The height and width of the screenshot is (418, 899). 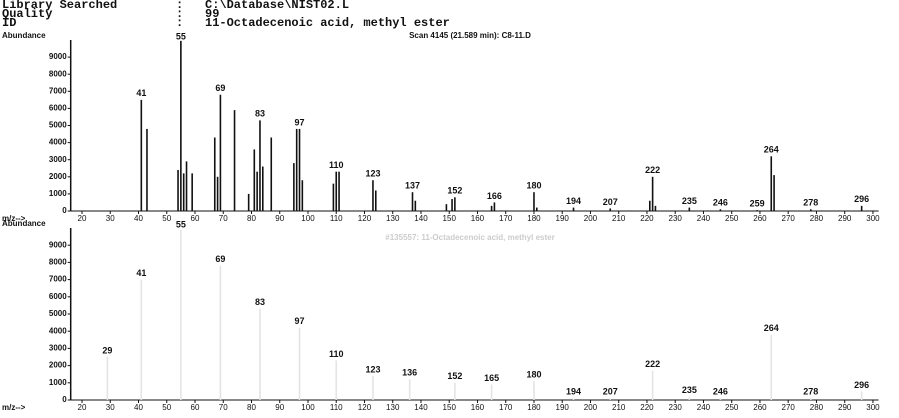 I want to click on y-tick-label: 4000, so click(x=58, y=330).